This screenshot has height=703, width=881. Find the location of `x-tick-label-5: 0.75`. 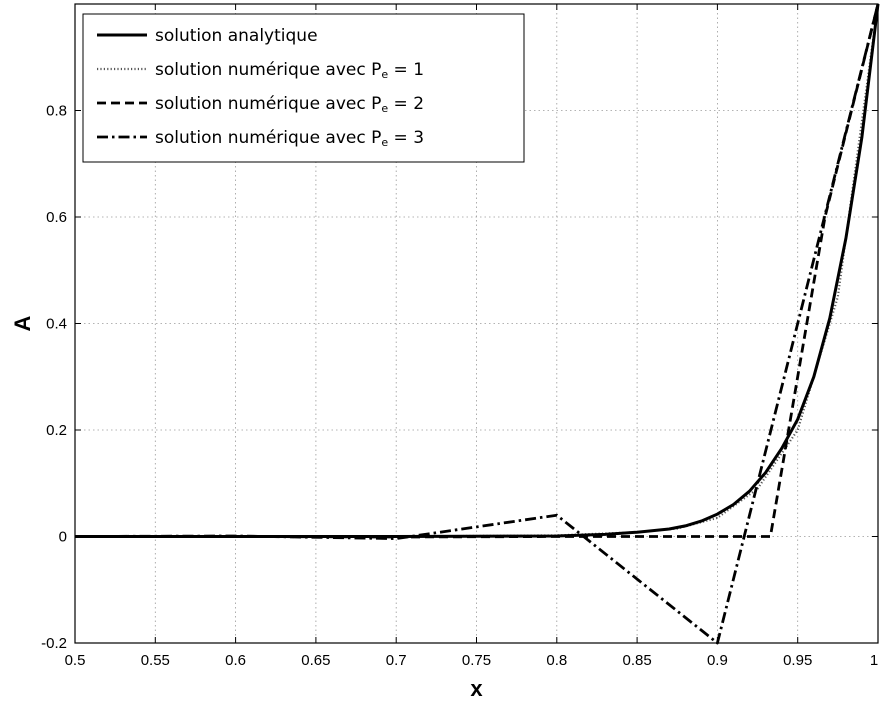

x-tick-label-5: 0.75 is located at coordinates (476, 660).